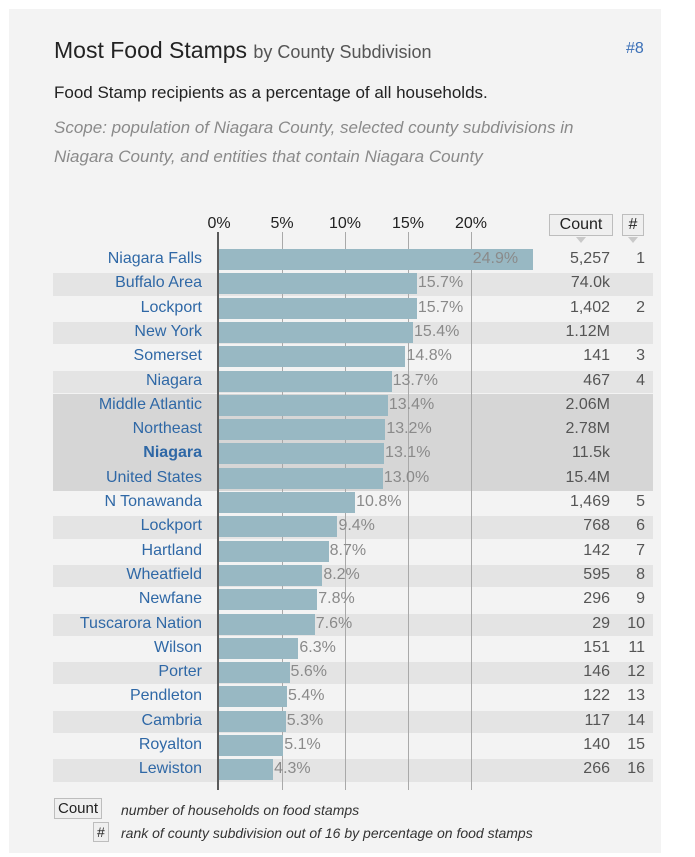 This screenshot has width=695, height=857. Describe the element at coordinates (636, 696) in the screenshot. I see `rank-value: 13` at that location.